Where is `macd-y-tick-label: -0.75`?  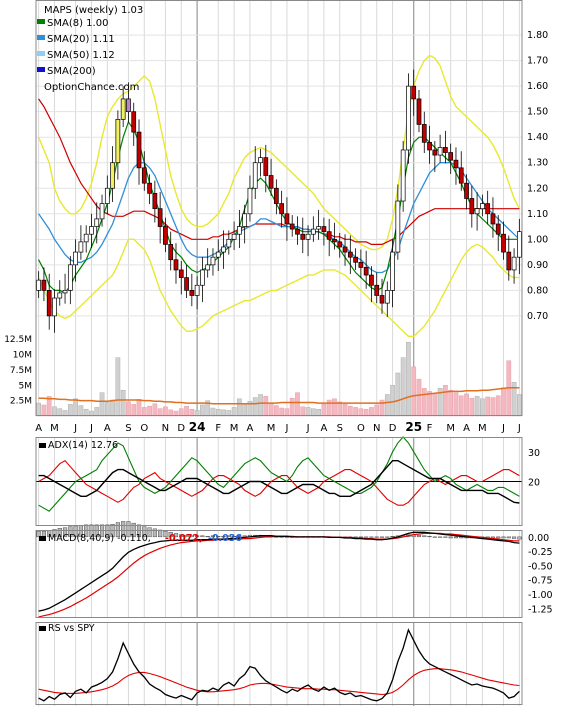
macd-y-tick-label: -0.75 is located at coordinates (540, 581).